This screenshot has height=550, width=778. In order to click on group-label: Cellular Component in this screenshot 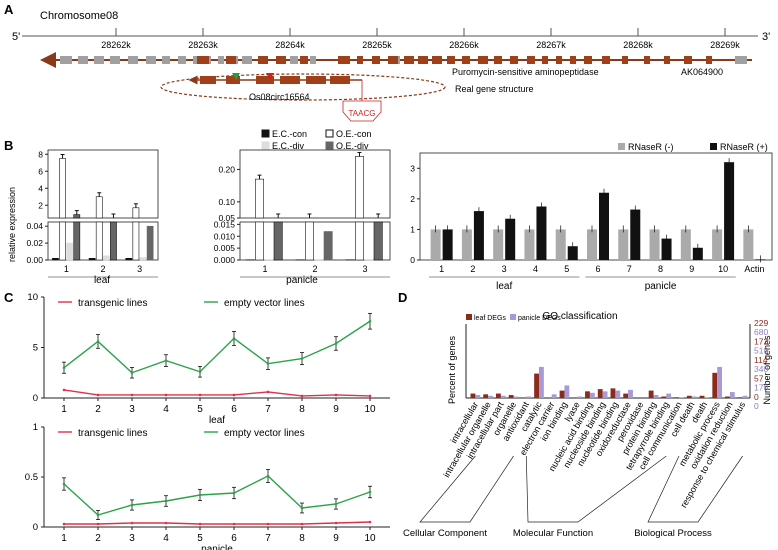, I will do `click(445, 533)`.